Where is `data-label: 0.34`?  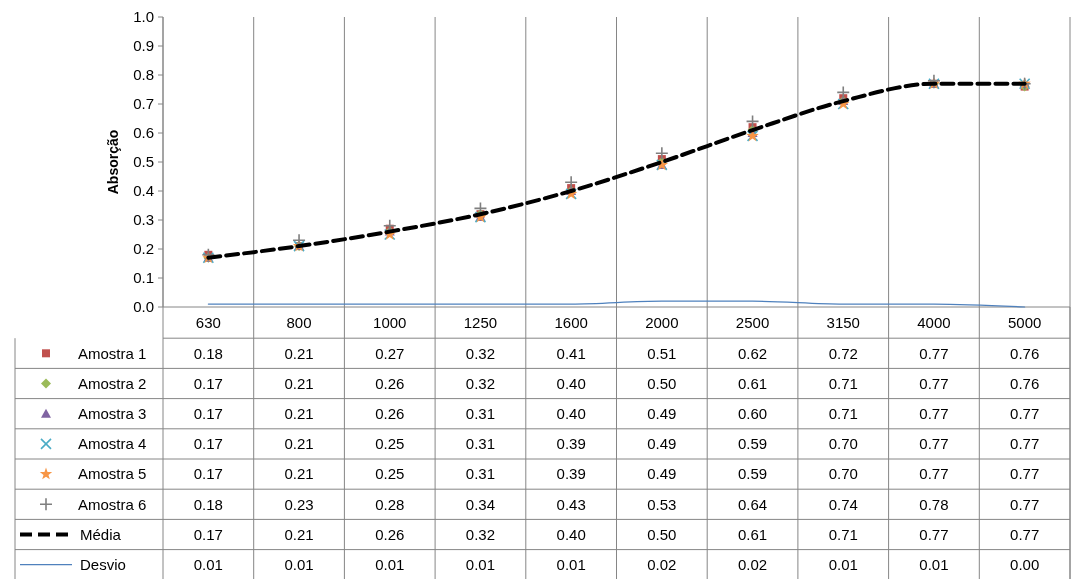 data-label: 0.34 is located at coordinates (480, 504).